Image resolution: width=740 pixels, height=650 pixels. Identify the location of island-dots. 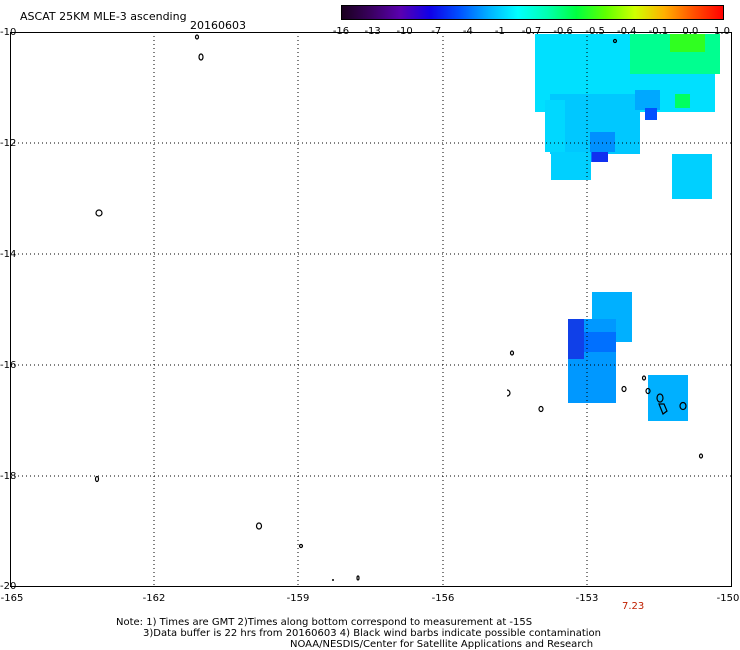
(337, 583).